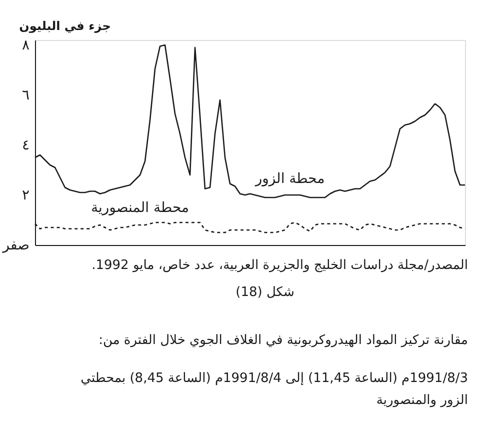  Describe the element at coordinates (26, 46) in the screenshot. I see `y-tick-label: ٨` at that location.